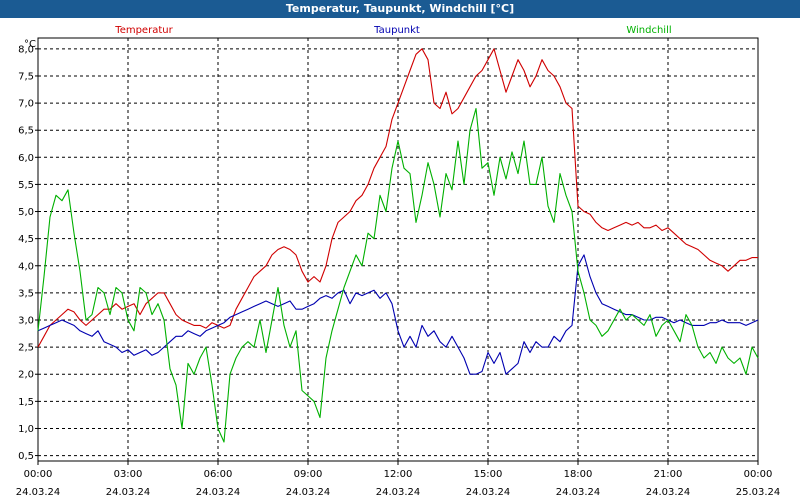  I want to click on y-tick-label: 8,0, so click(26, 49).